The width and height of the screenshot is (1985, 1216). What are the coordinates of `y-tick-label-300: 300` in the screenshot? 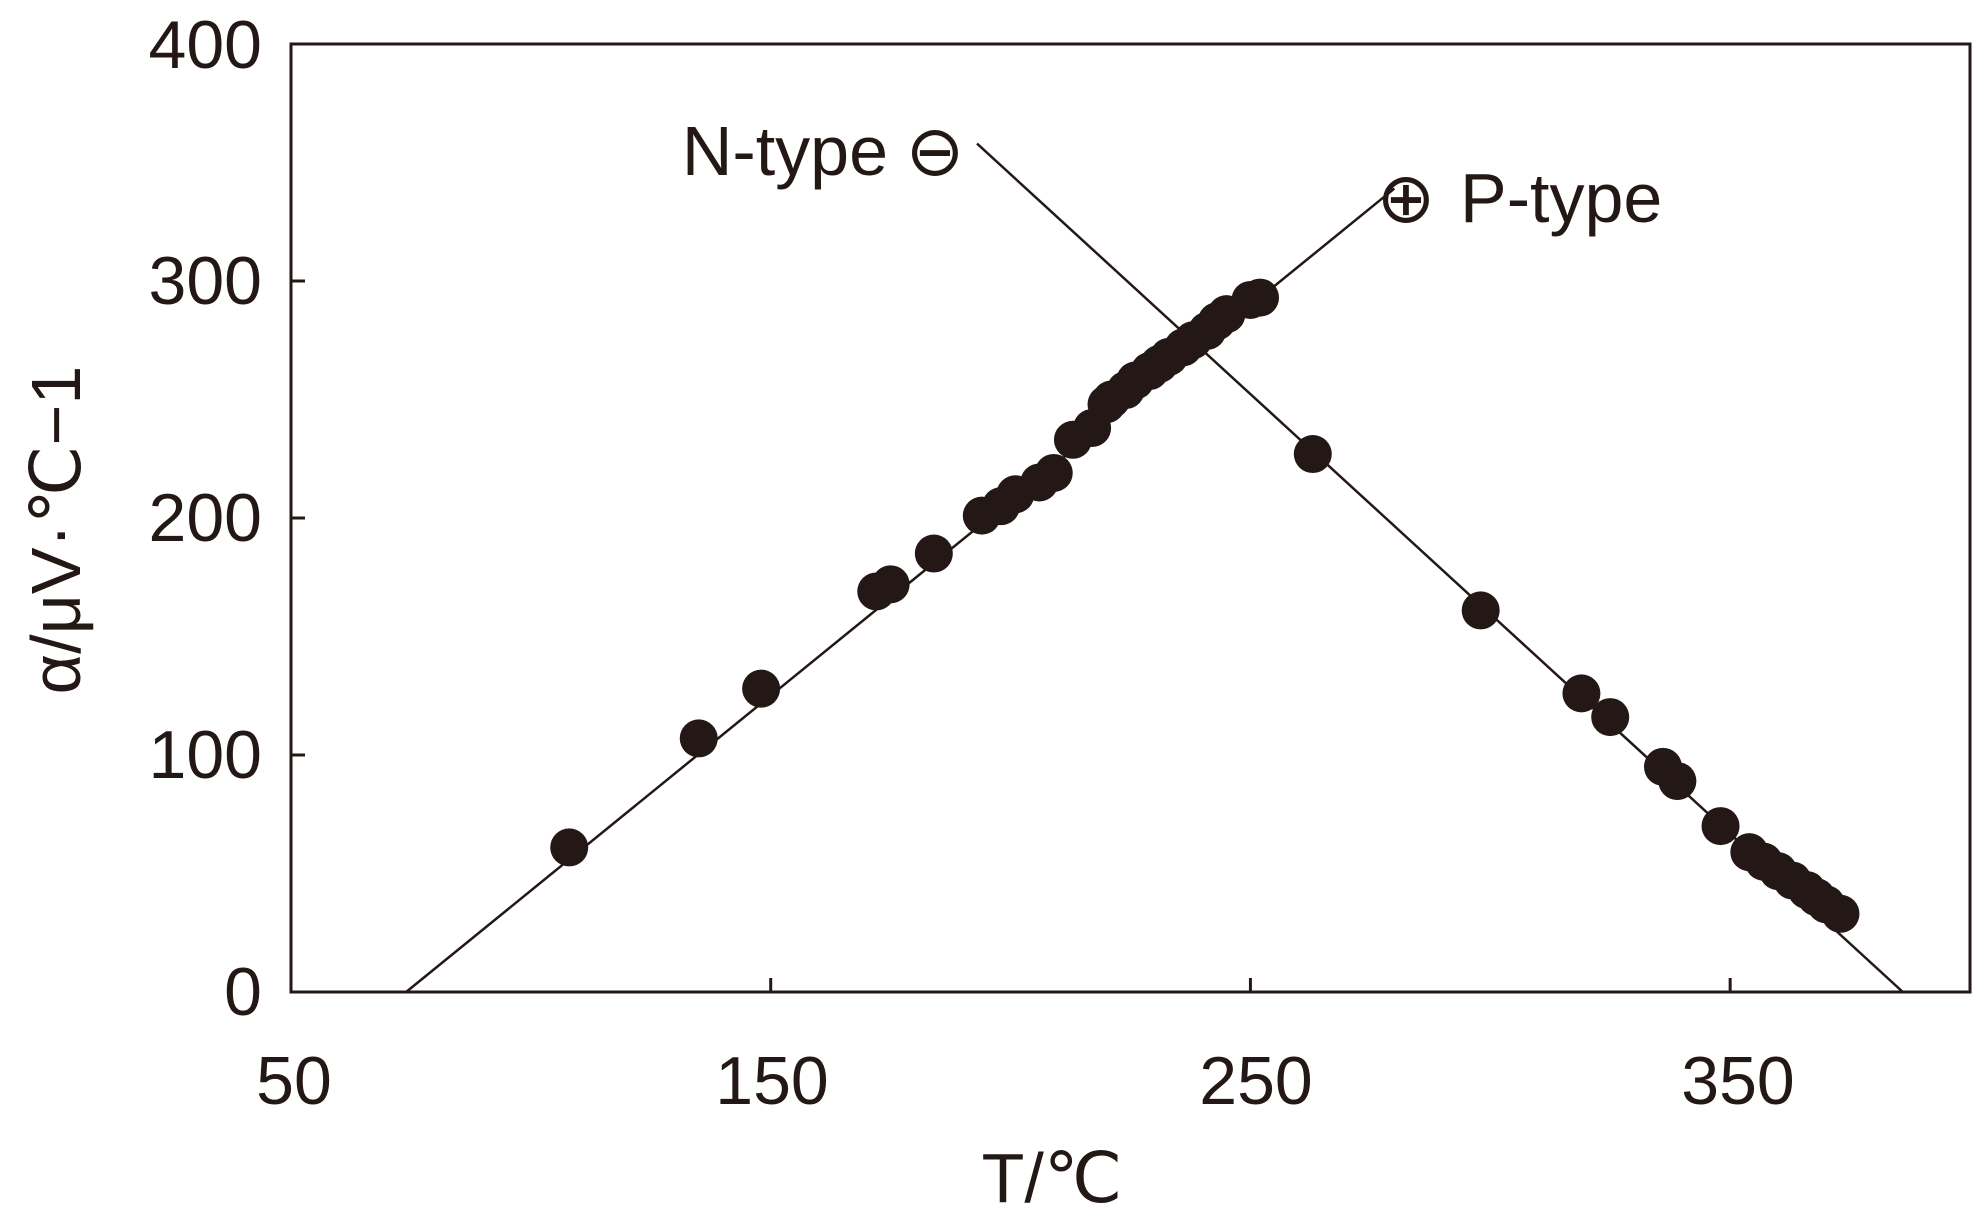 It's located at (205, 281).